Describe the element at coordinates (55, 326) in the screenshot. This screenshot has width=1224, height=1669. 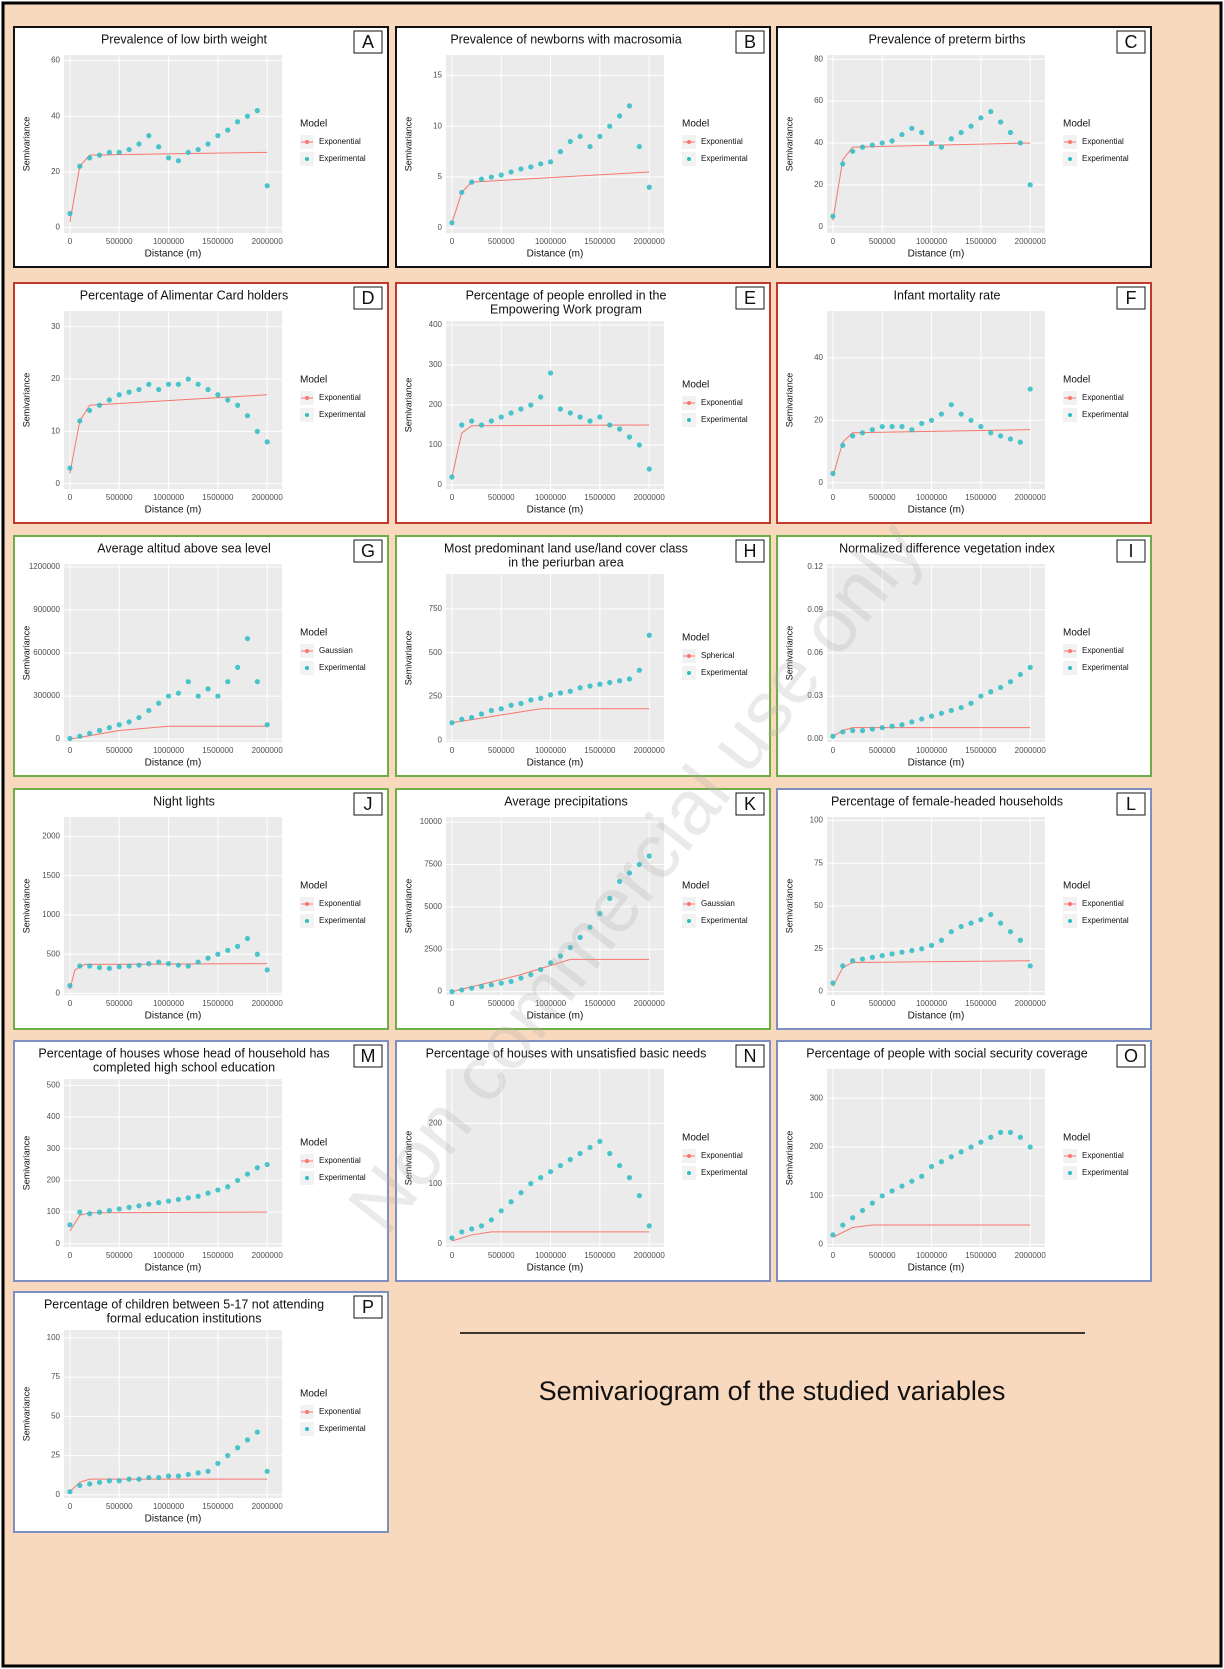
I see `y-tick-label: 30` at that location.